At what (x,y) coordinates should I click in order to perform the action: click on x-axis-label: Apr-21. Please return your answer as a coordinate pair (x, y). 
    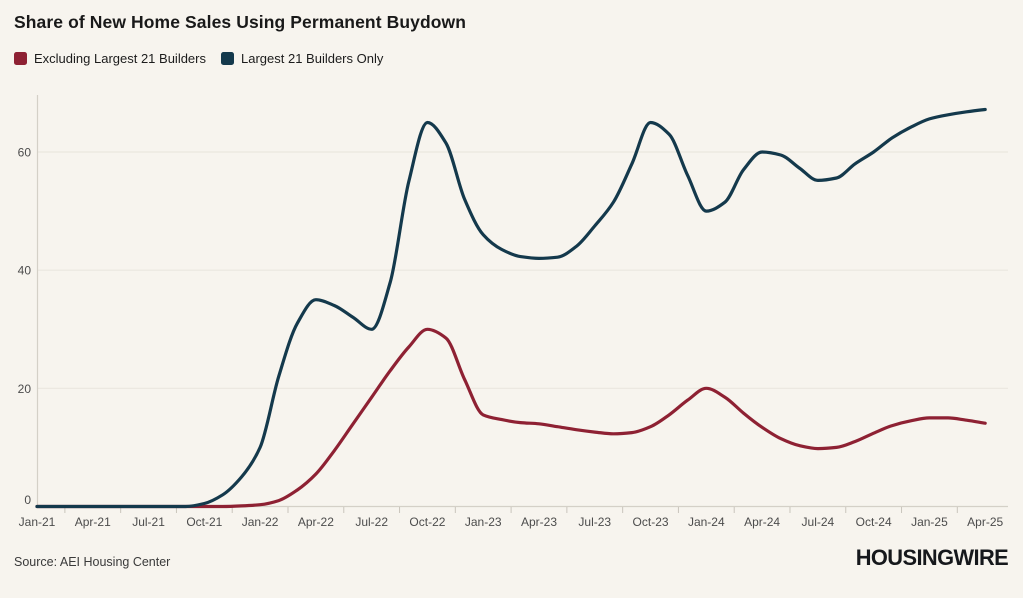
    Looking at the image, I should click on (93, 522).